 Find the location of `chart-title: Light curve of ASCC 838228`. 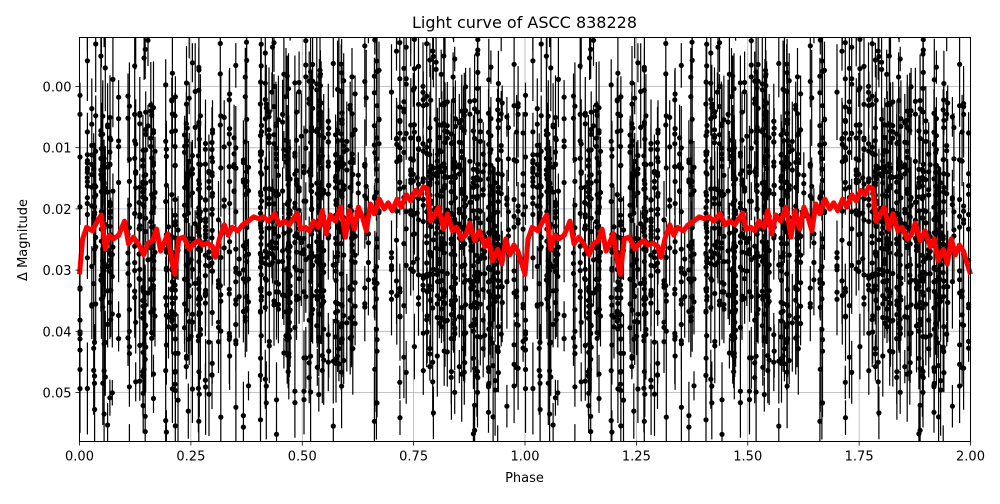

chart-title: Light curve of ASCC 838228 is located at coordinates (524, 22).